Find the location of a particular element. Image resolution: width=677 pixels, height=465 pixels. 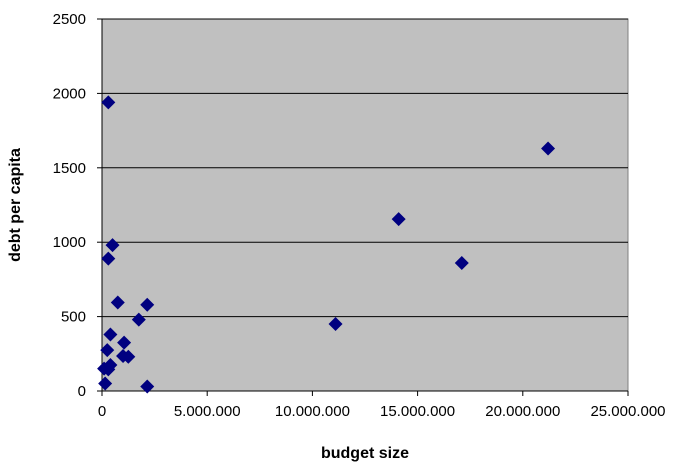

y-tick-label: 1500 is located at coordinates (69, 168).